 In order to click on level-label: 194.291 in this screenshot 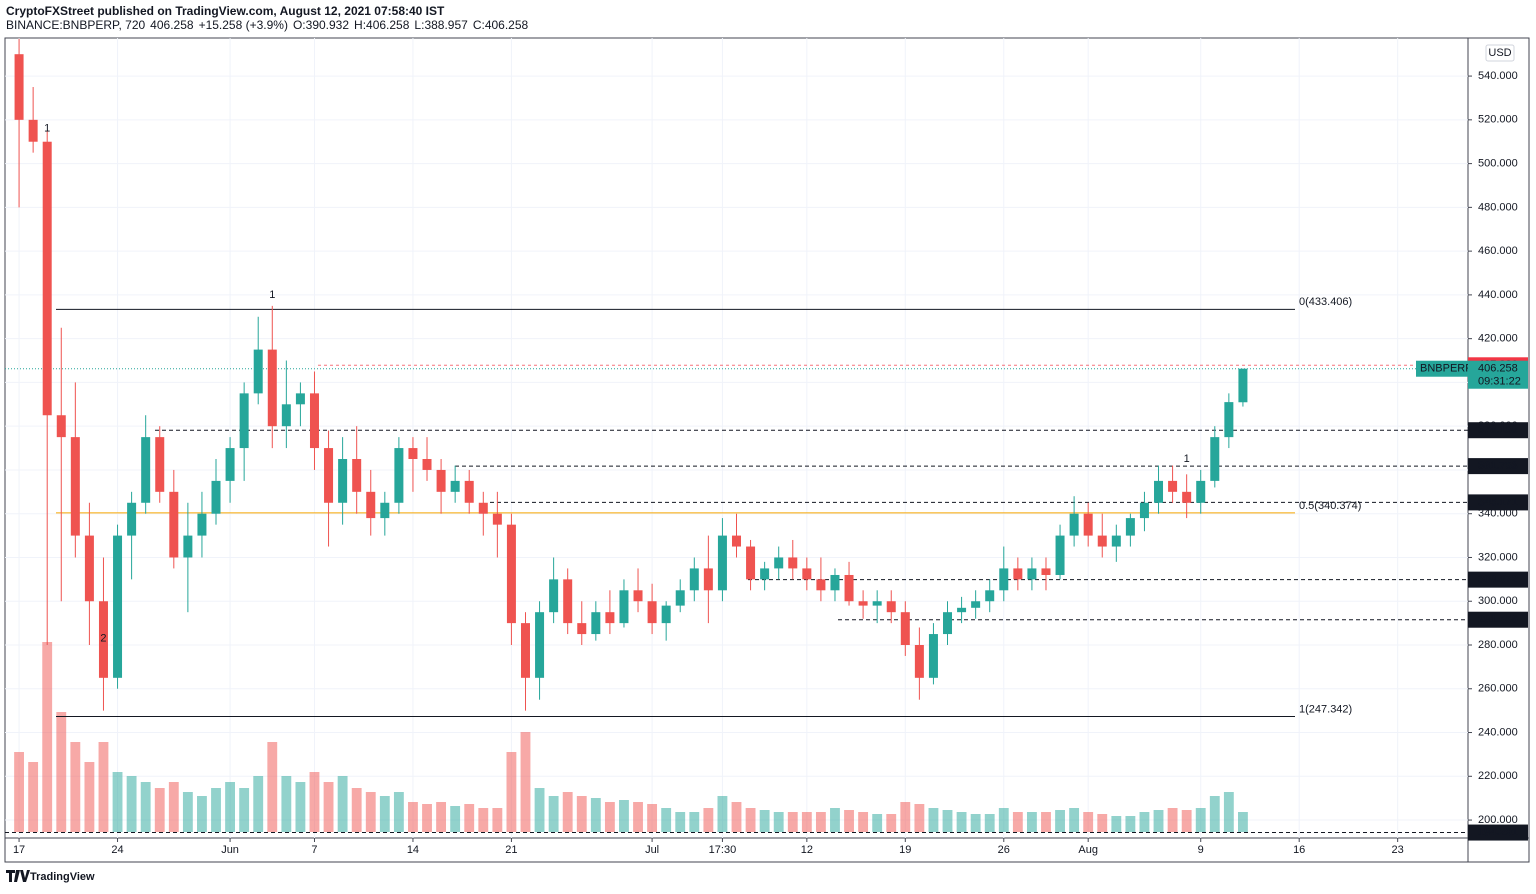, I will do `click(1498, 832)`.